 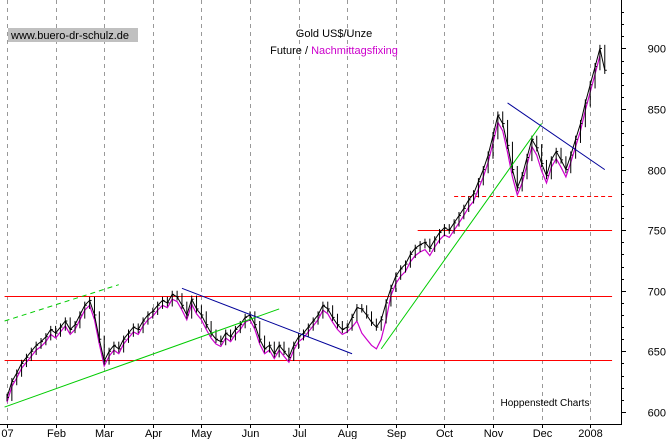 I want to click on x-tick-label-sep: Sep, so click(x=397, y=433).